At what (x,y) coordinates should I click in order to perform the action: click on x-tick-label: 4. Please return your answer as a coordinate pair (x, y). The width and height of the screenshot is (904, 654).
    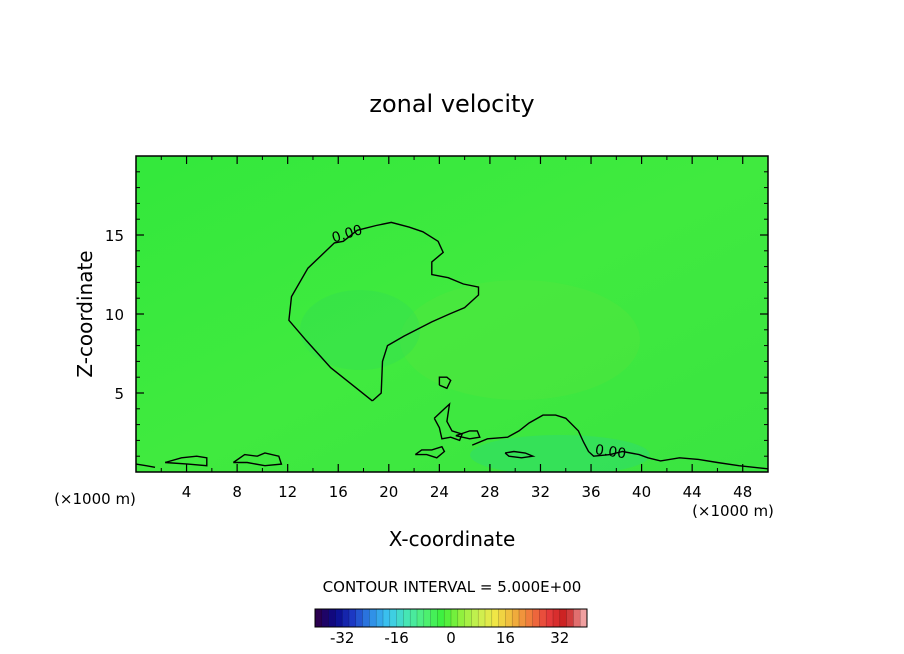
    Looking at the image, I should click on (187, 492).